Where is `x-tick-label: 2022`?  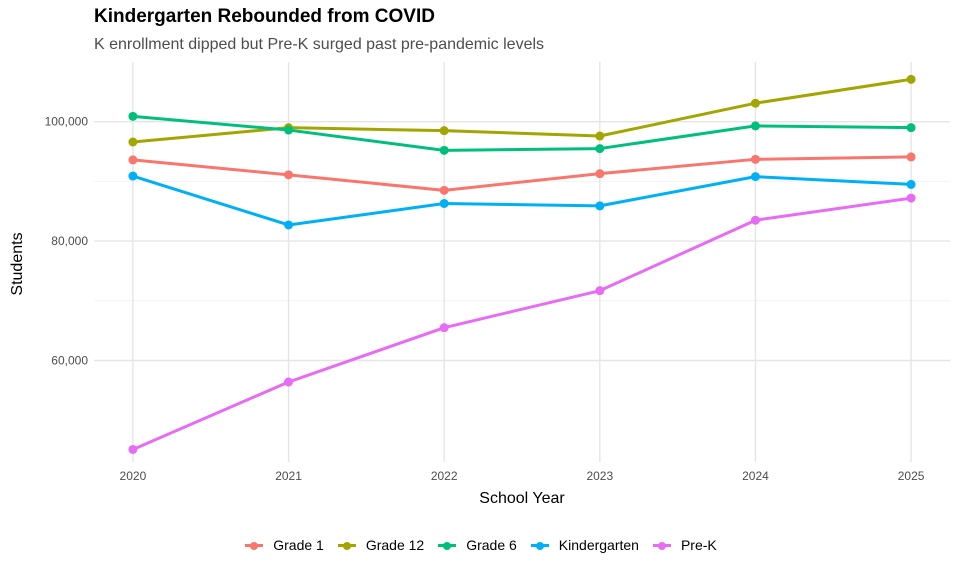
x-tick-label: 2022 is located at coordinates (444, 476).